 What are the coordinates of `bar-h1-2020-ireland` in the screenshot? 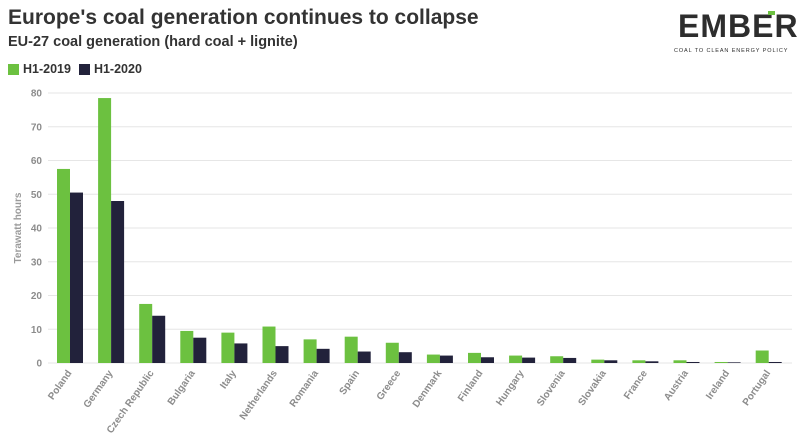 It's located at (734, 362).